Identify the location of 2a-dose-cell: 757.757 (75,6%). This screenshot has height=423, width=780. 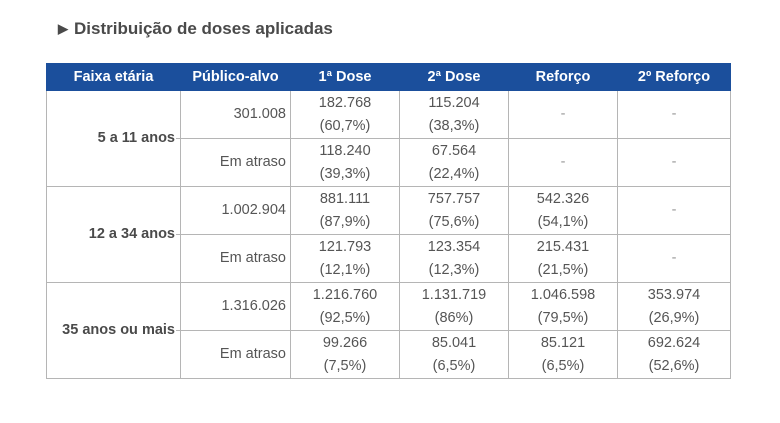
(454, 210).